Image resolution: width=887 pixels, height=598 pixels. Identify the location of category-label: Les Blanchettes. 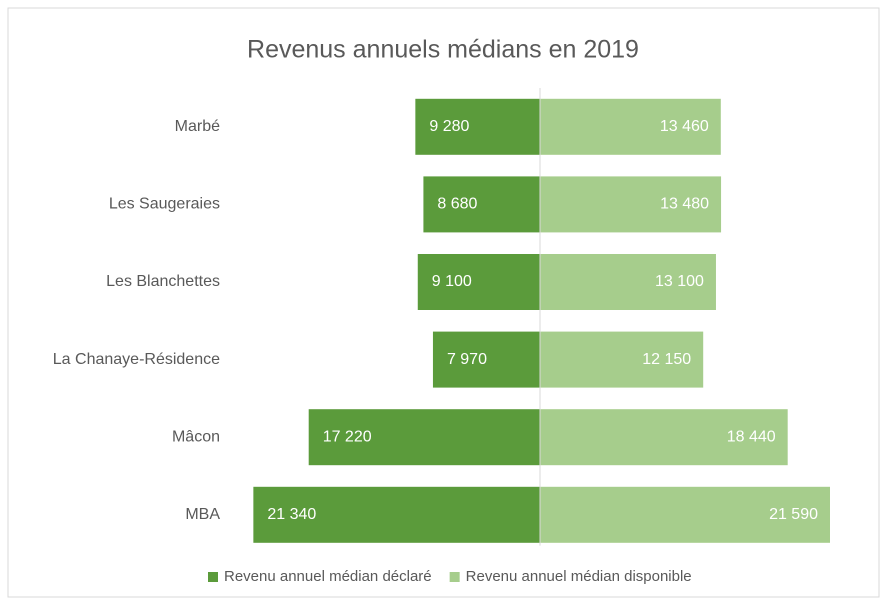
(163, 281).